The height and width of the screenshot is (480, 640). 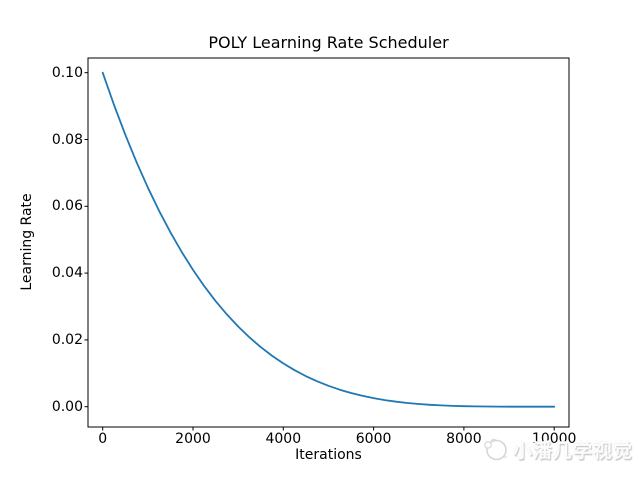 What do you see at coordinates (67, 339) in the screenshot?
I see `y-tick-label: 0.02` at bounding box center [67, 339].